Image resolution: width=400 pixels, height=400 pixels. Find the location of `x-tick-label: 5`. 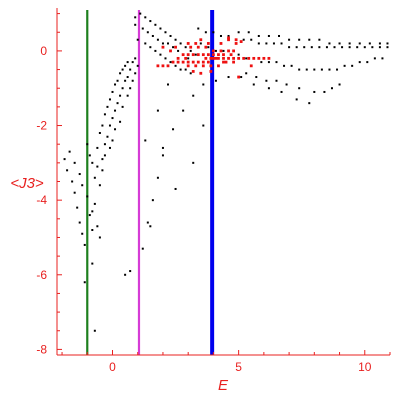

x-tick-label: 5 is located at coordinates (238, 367).